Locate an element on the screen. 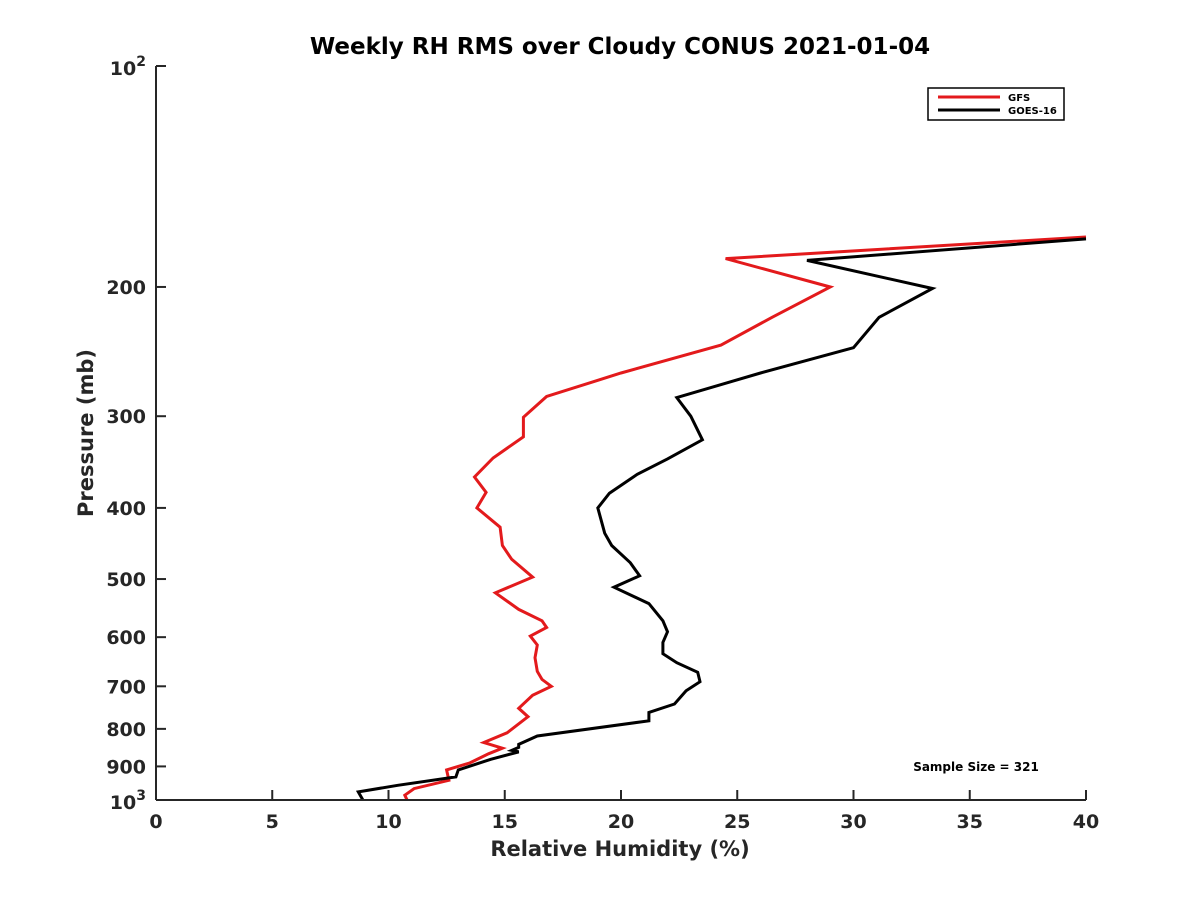 This screenshot has width=1200, height=900. y-tick-label: 400 is located at coordinates (126, 509).